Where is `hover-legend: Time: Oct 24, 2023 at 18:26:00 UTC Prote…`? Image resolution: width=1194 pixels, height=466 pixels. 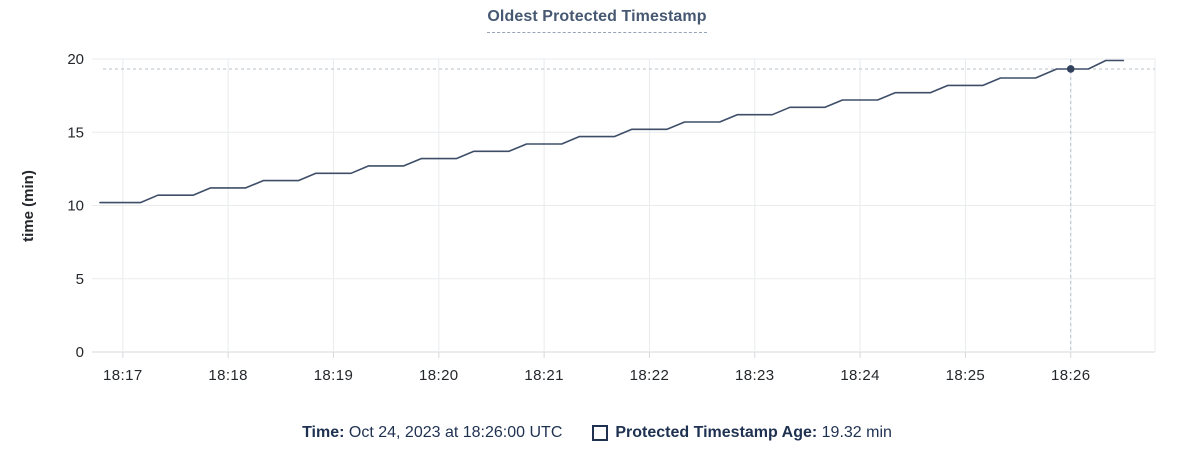 hover-legend: Time: Oct 24, 2023 at 18:26:00 UTC Prote… is located at coordinates (597, 433).